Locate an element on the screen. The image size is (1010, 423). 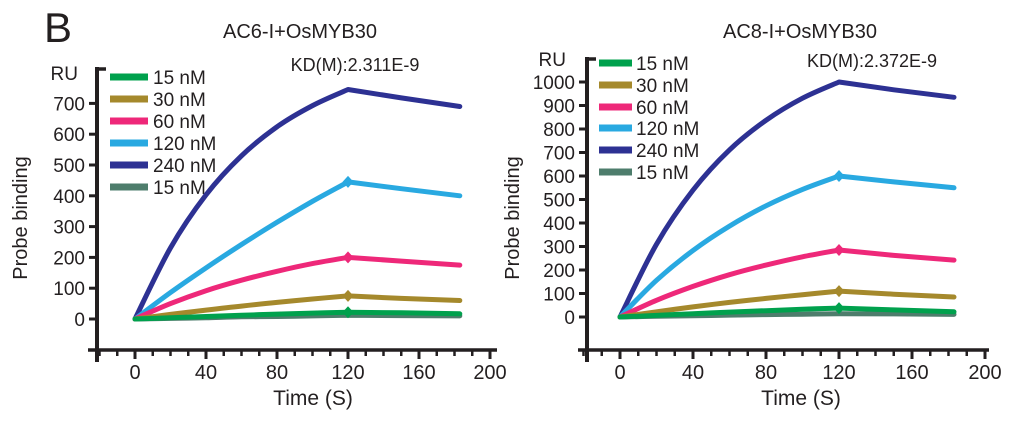
y-tick-label: 1000 is located at coordinates (554, 83).